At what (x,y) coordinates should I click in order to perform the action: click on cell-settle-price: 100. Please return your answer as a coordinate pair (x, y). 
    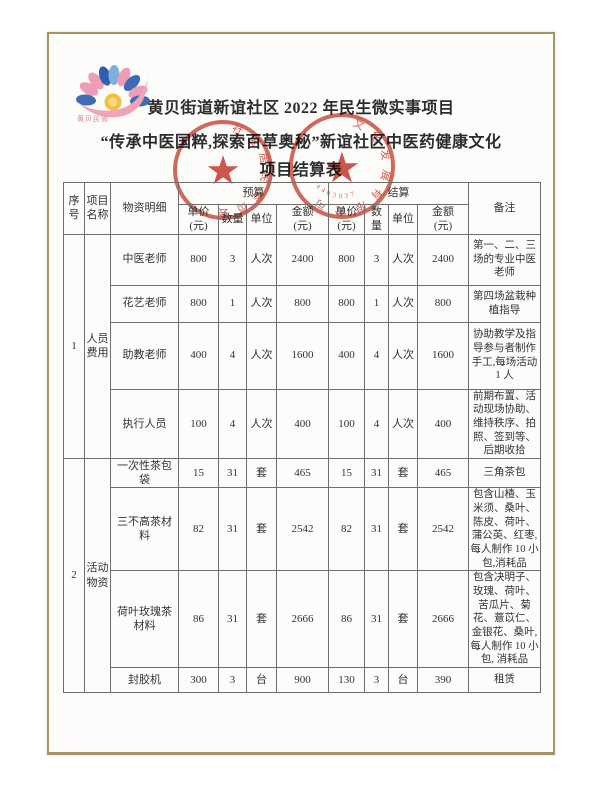
    Looking at the image, I should click on (346, 423).